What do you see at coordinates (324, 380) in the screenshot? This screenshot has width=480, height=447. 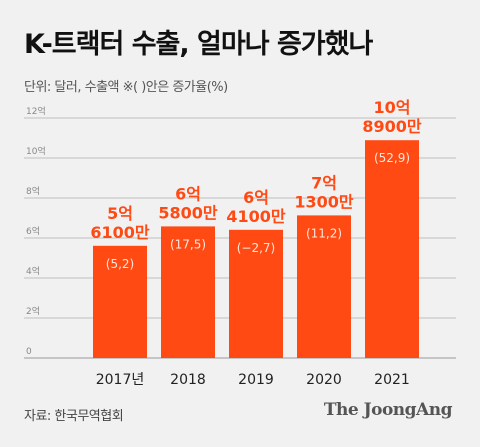 I see `x-tick-label: 2020` at bounding box center [324, 380].